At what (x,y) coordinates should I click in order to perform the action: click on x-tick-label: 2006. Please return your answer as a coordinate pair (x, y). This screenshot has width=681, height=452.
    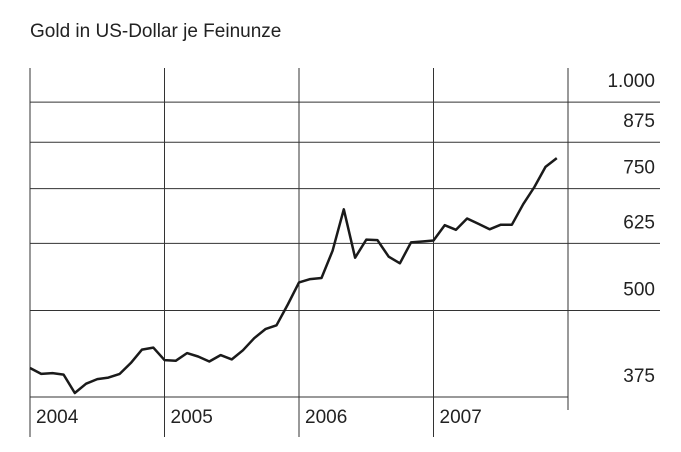
    Looking at the image, I should click on (326, 417).